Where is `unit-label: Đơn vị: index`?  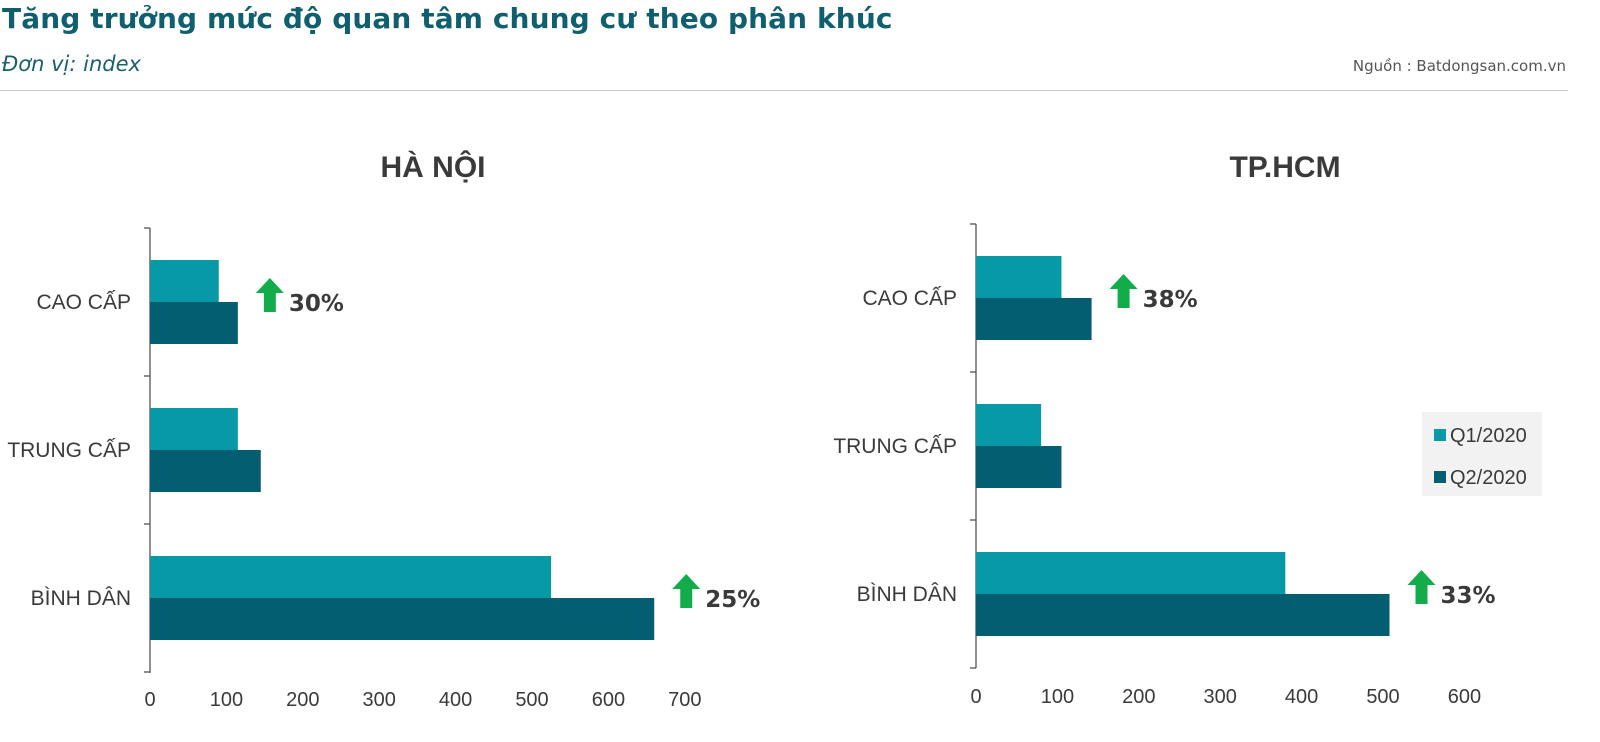
unit-label: Đơn vị: index is located at coordinates (71, 64).